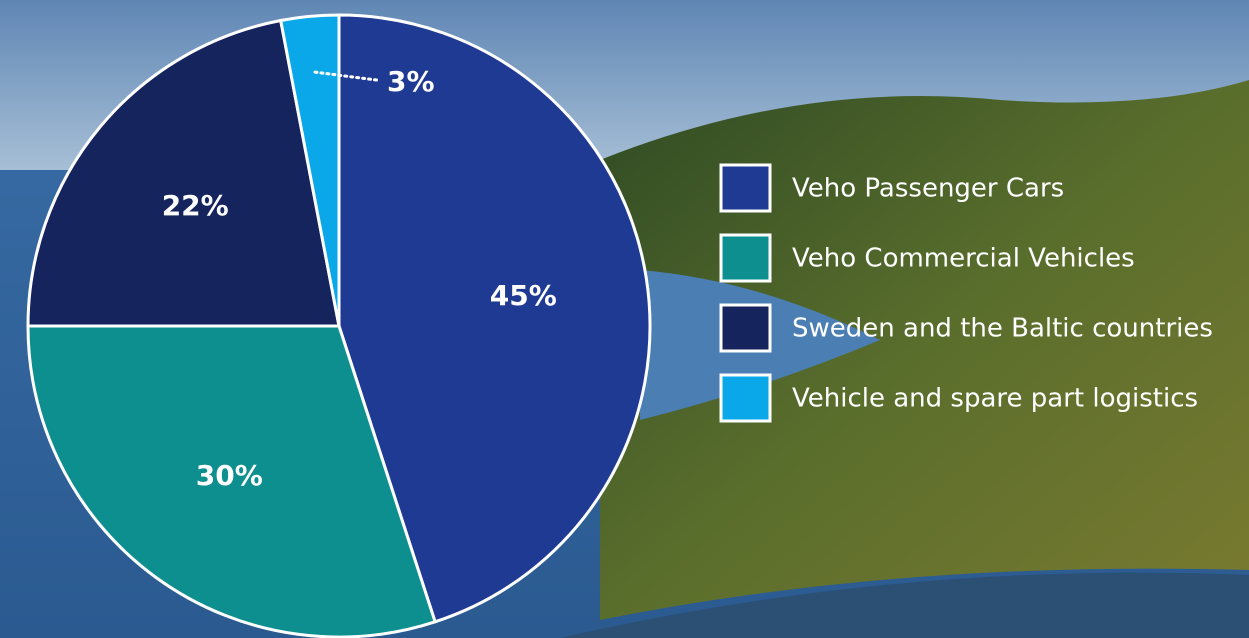  Describe the element at coordinates (1002, 329) in the screenshot. I see `legend-label: Sweden and the Baltic countries` at that location.